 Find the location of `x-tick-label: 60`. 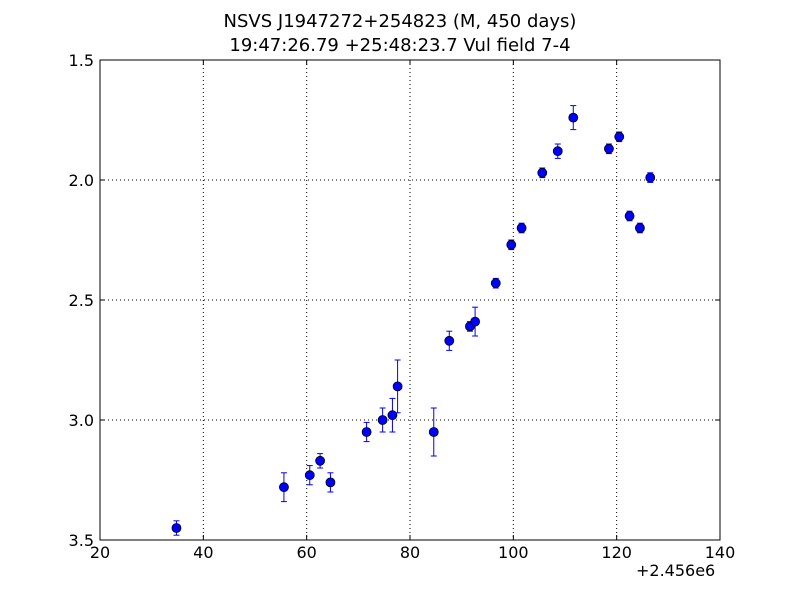

x-tick-label: 60 is located at coordinates (306, 552).